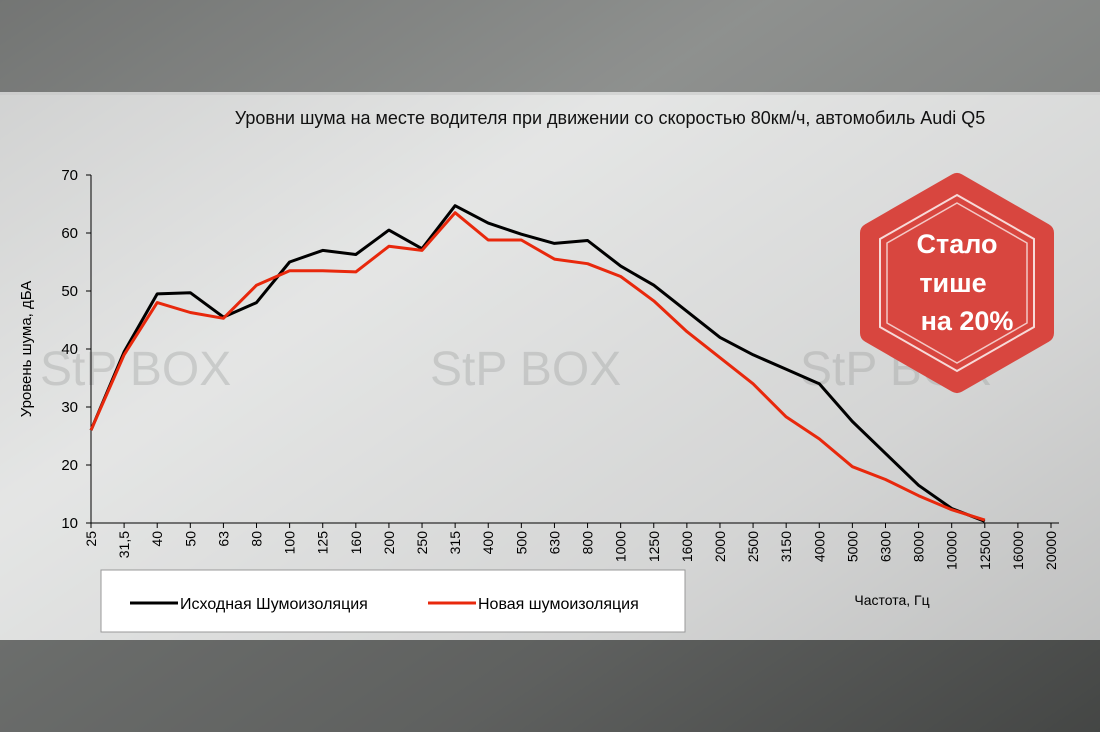  I want to click on x-tick-label: 2000, so click(720, 546).